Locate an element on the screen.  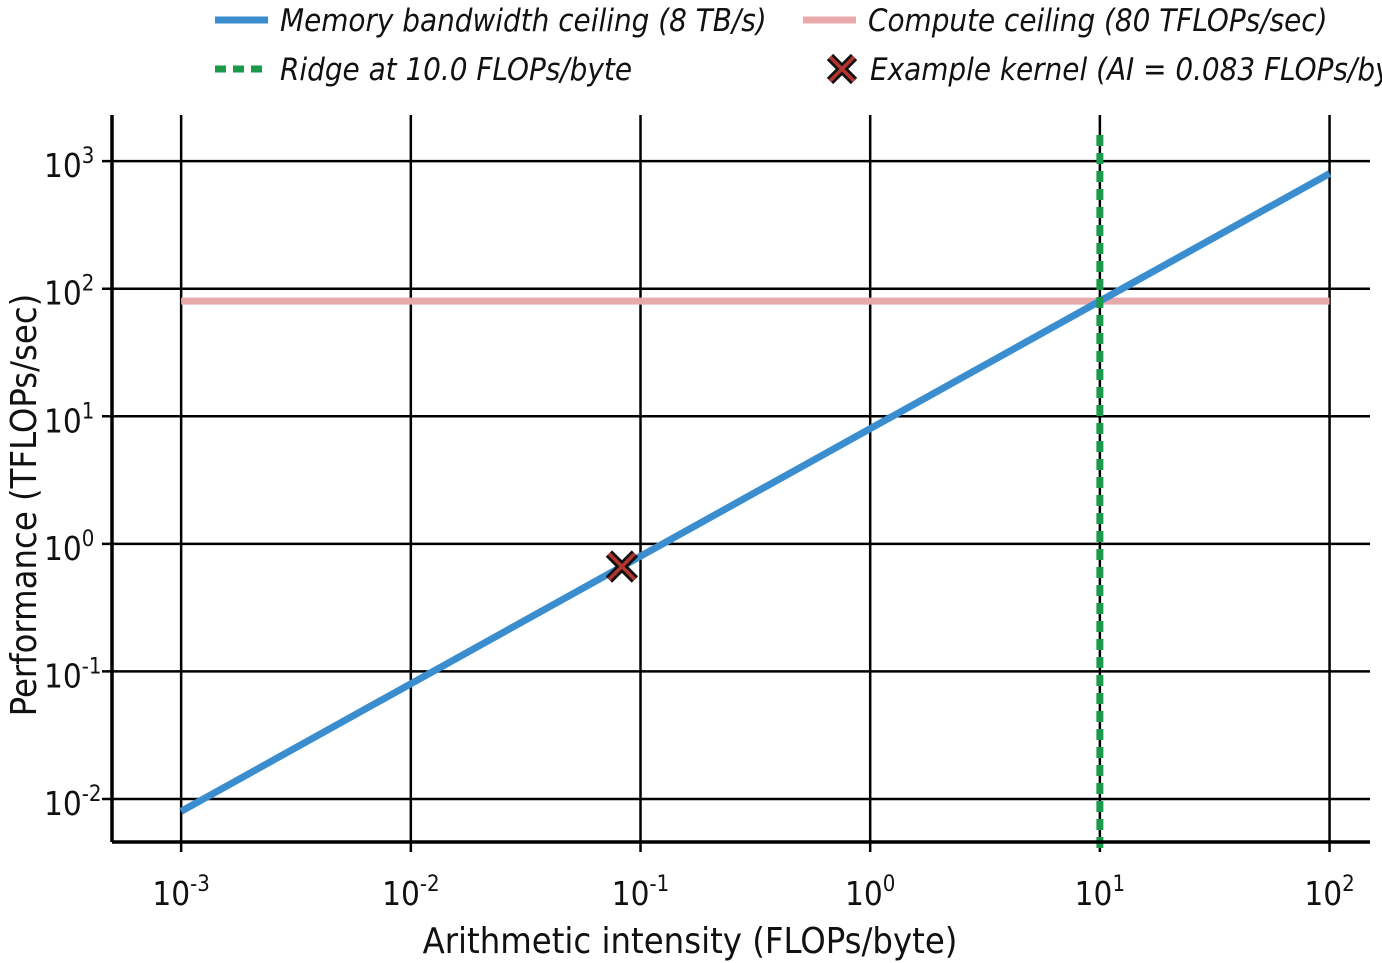
legend-label-compute-ceiling: Compute ceiling (80 TFLOPs/sec) is located at coordinates (1098, 21).